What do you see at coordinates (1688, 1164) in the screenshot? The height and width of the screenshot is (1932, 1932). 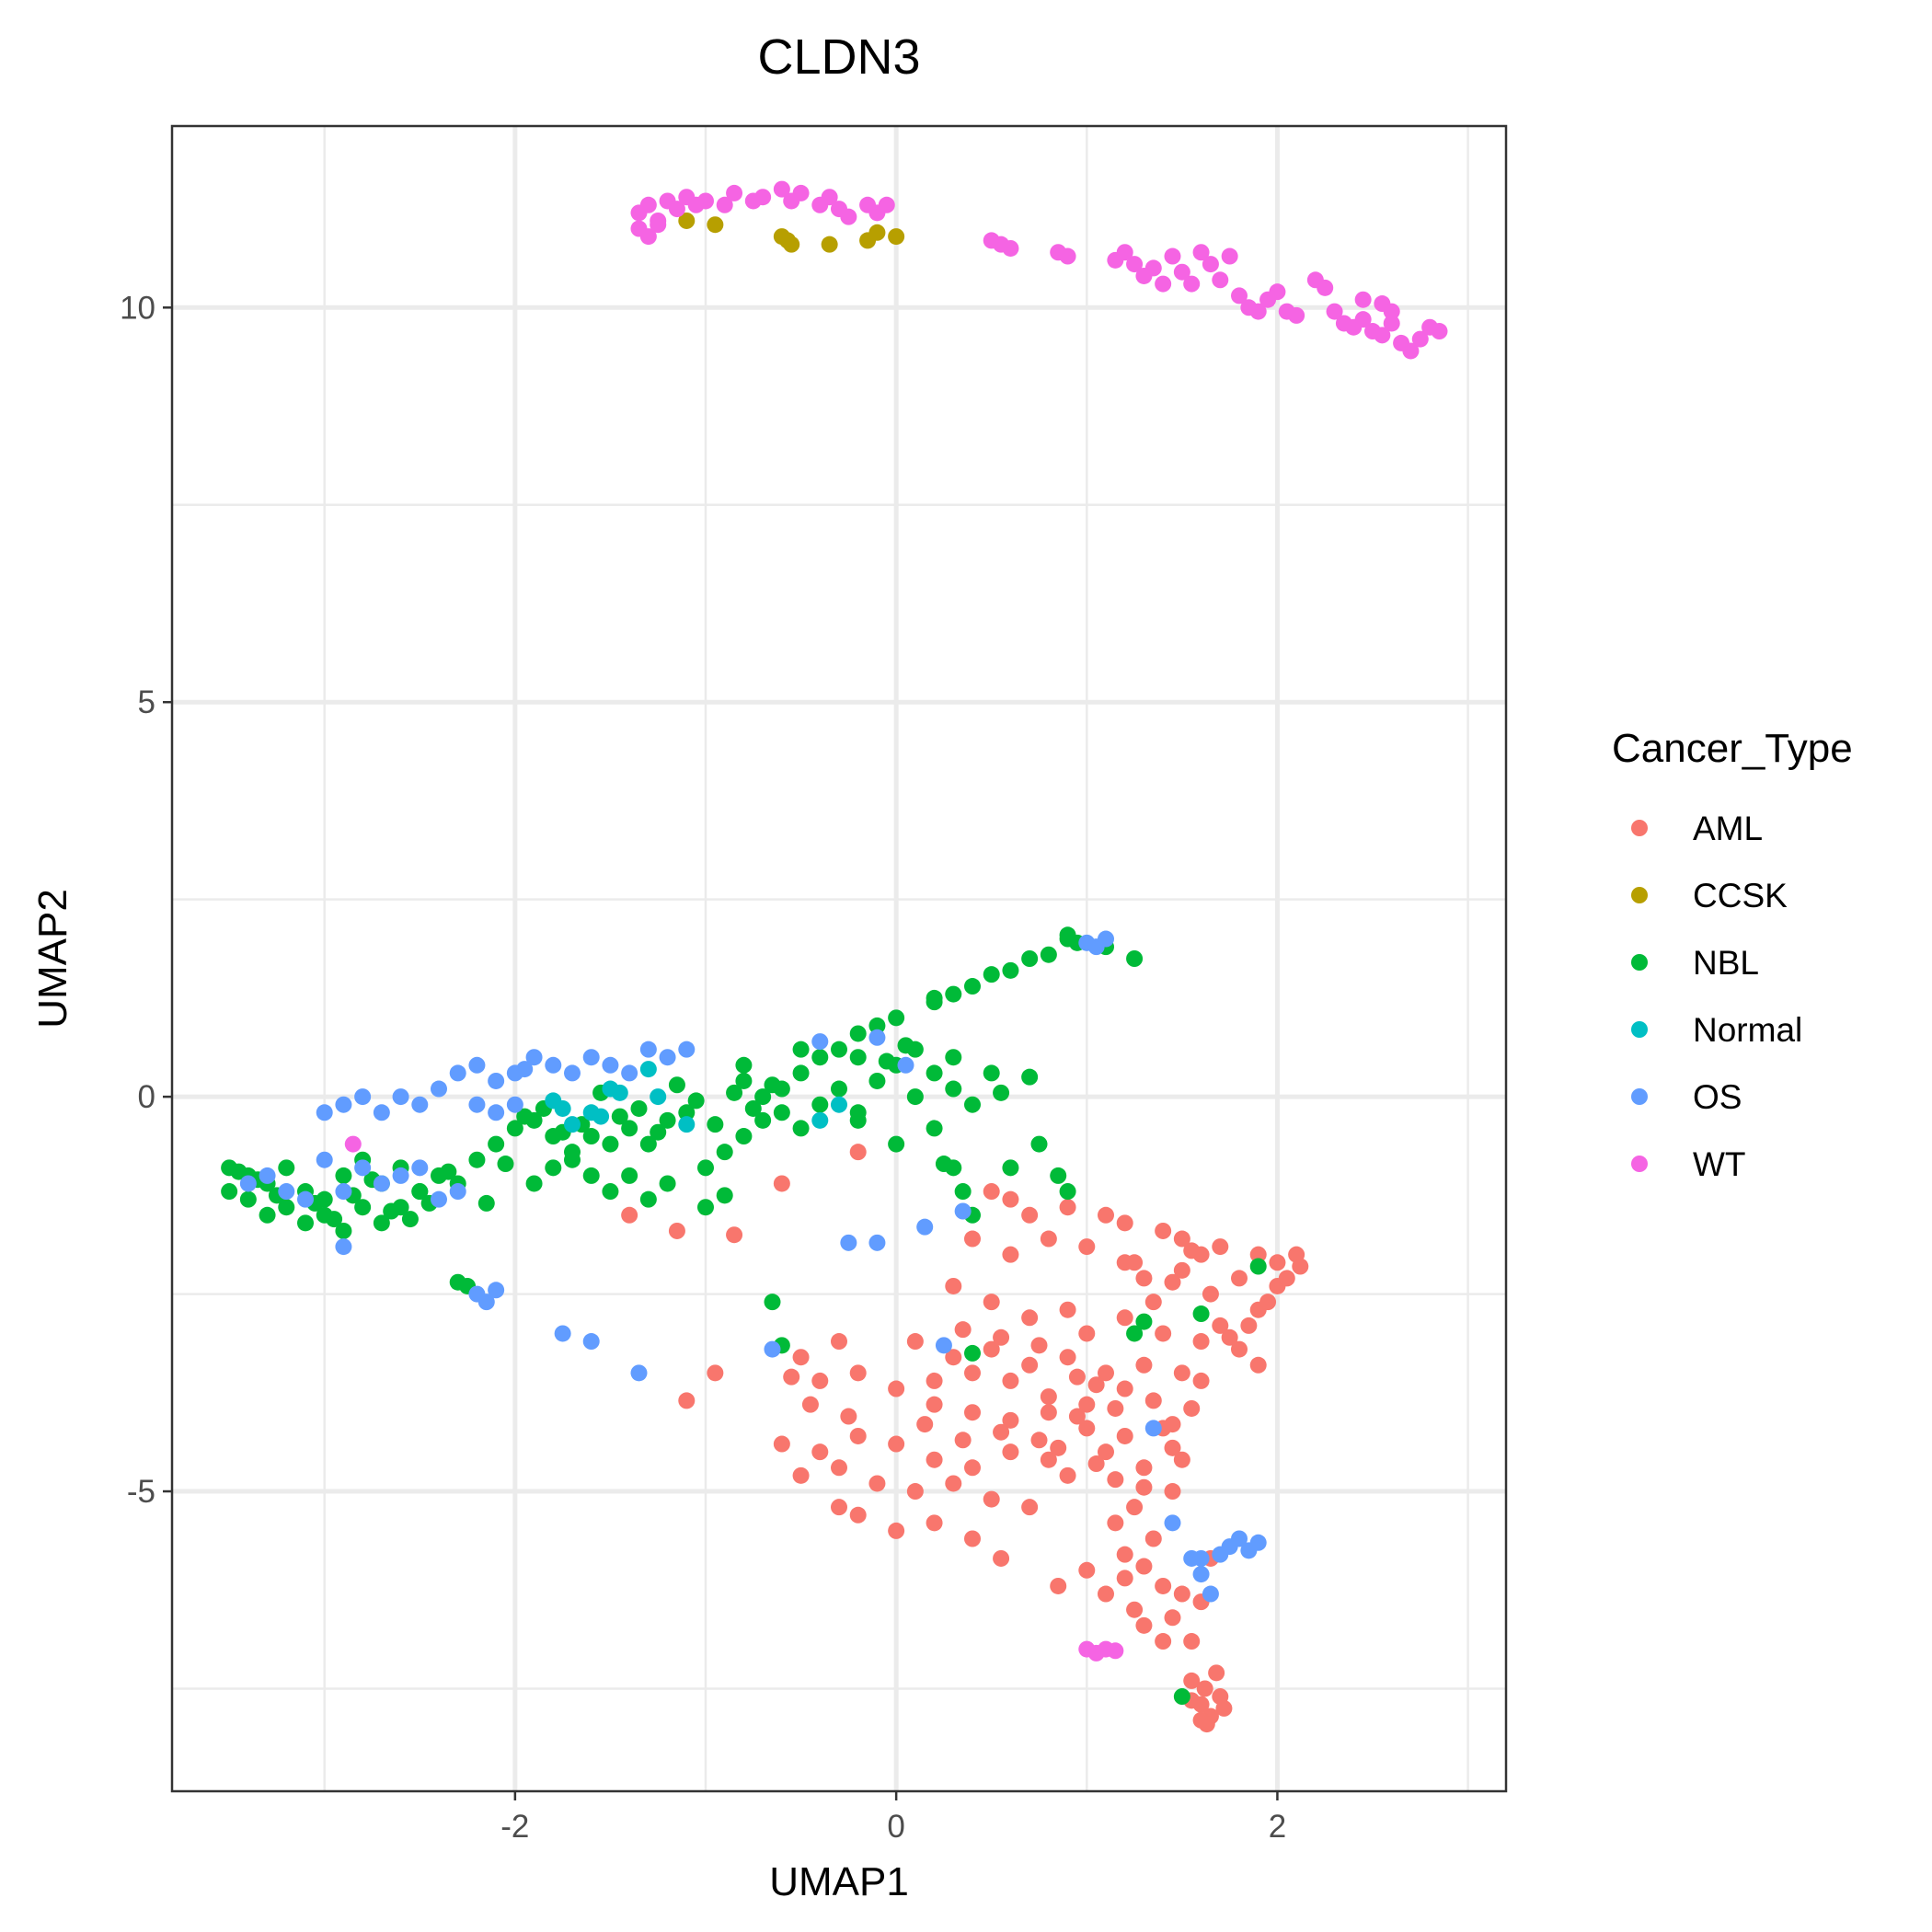 I see `legend-item-wt: WT` at bounding box center [1688, 1164].